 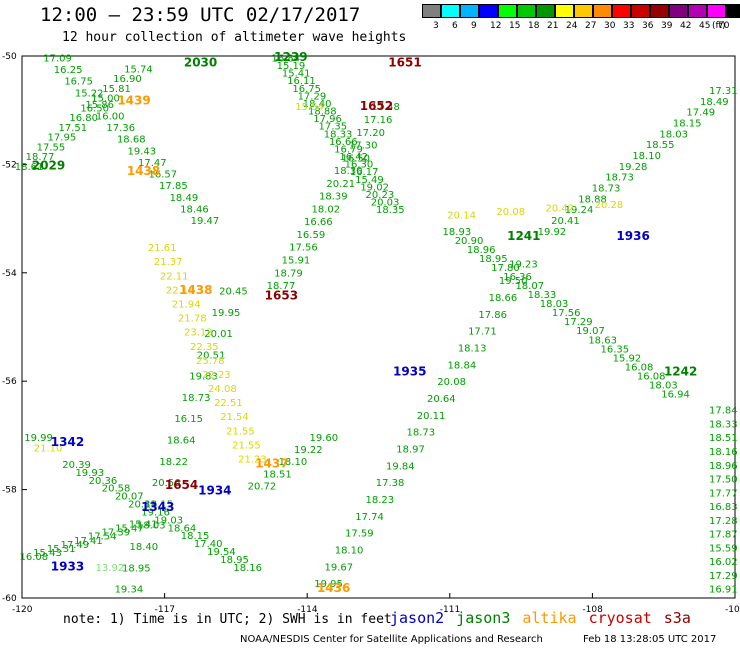 I want to click on colorbar-bin: 39, so click(x=661, y=17).